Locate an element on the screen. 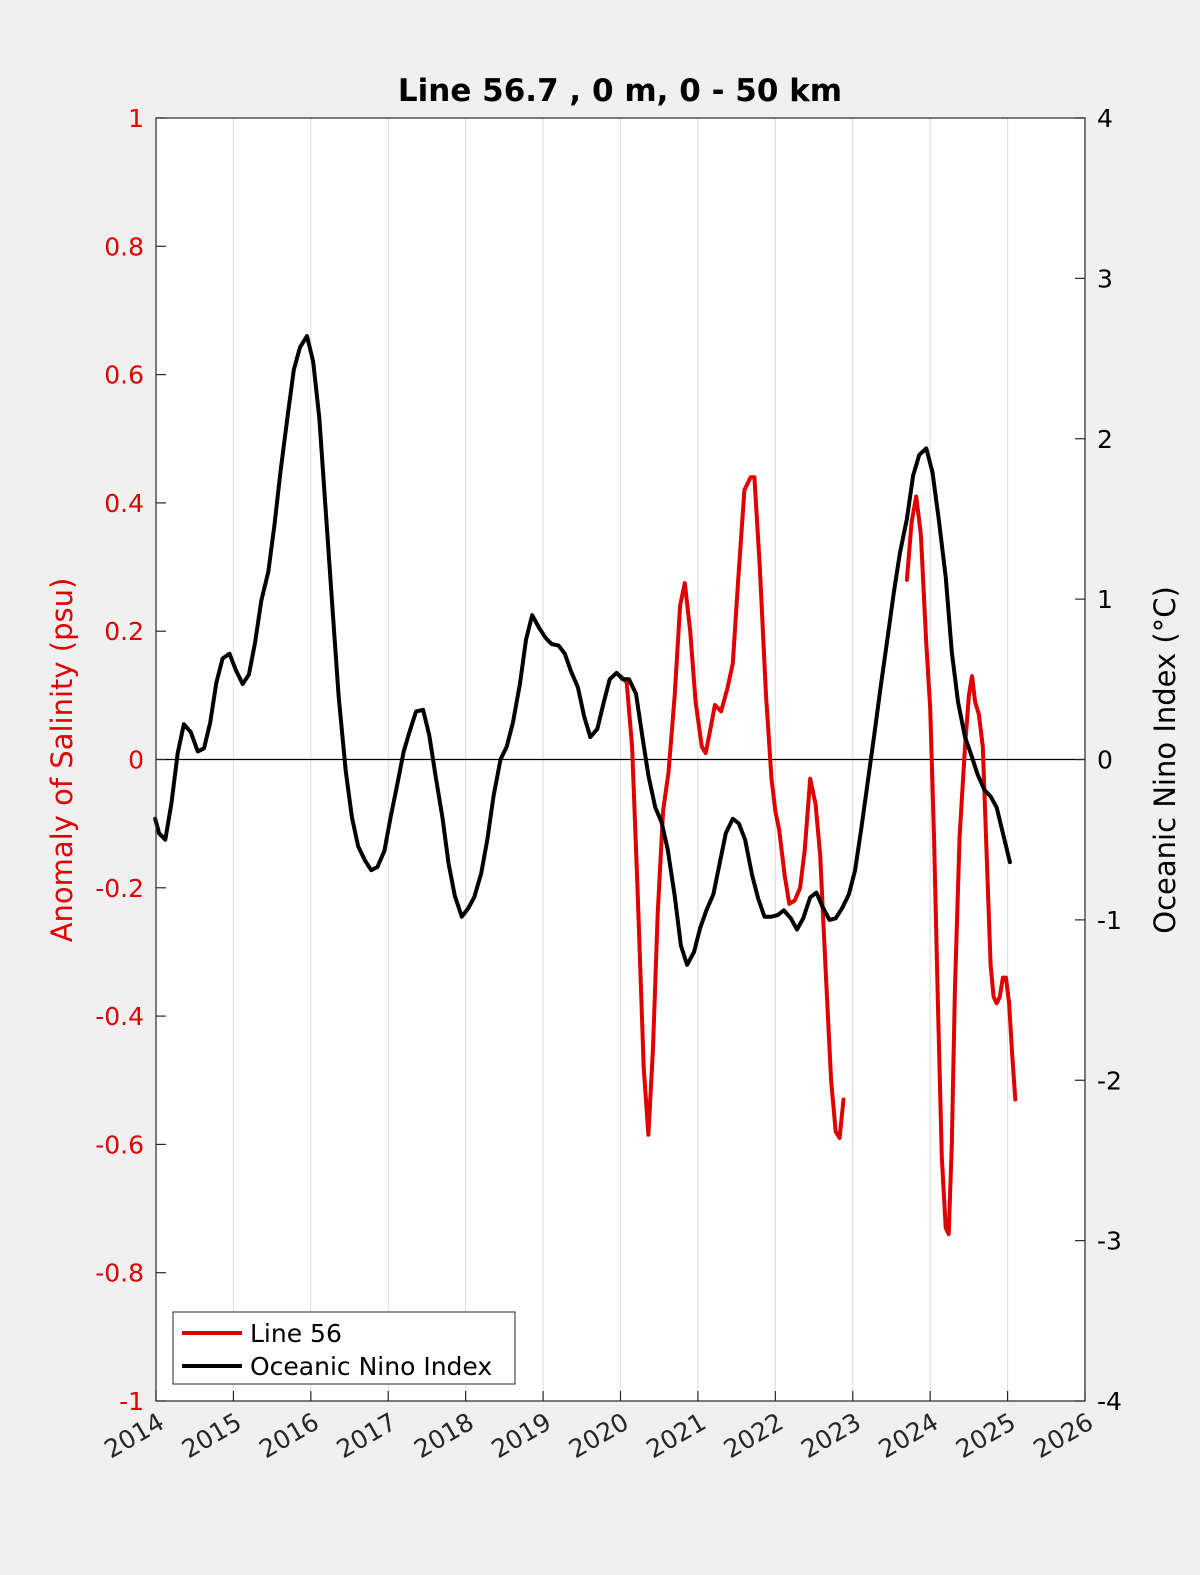 The height and width of the screenshot is (1575, 1200). x-tick-label: 2026 is located at coordinates (1063, 1435).